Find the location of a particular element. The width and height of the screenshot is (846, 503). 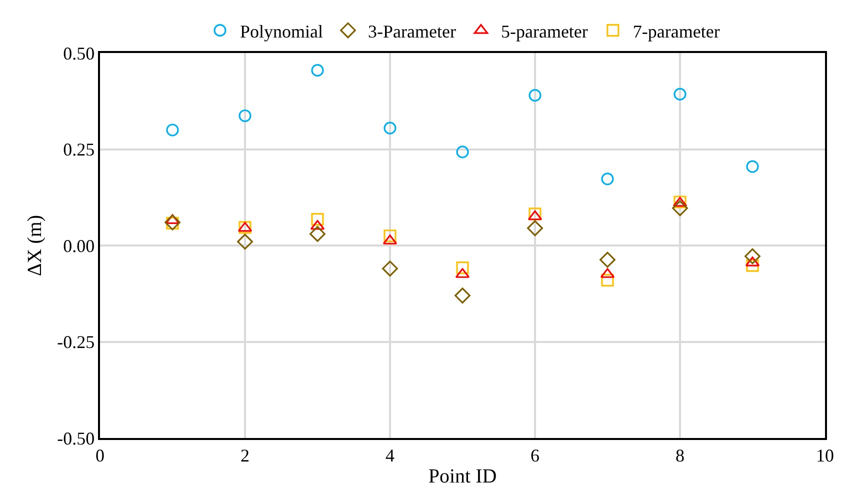

legend-label: 5-parameter is located at coordinates (544, 31).